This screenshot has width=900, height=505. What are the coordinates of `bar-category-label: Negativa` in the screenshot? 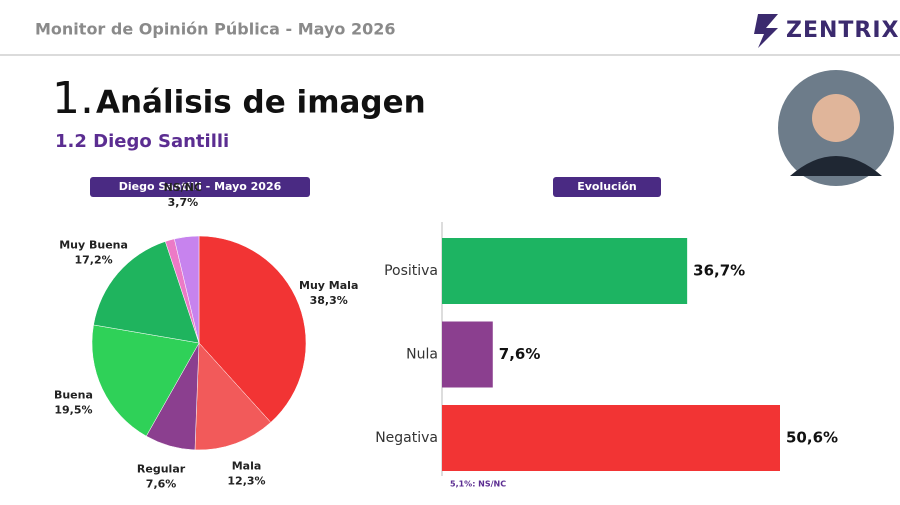 It's located at (406, 438).